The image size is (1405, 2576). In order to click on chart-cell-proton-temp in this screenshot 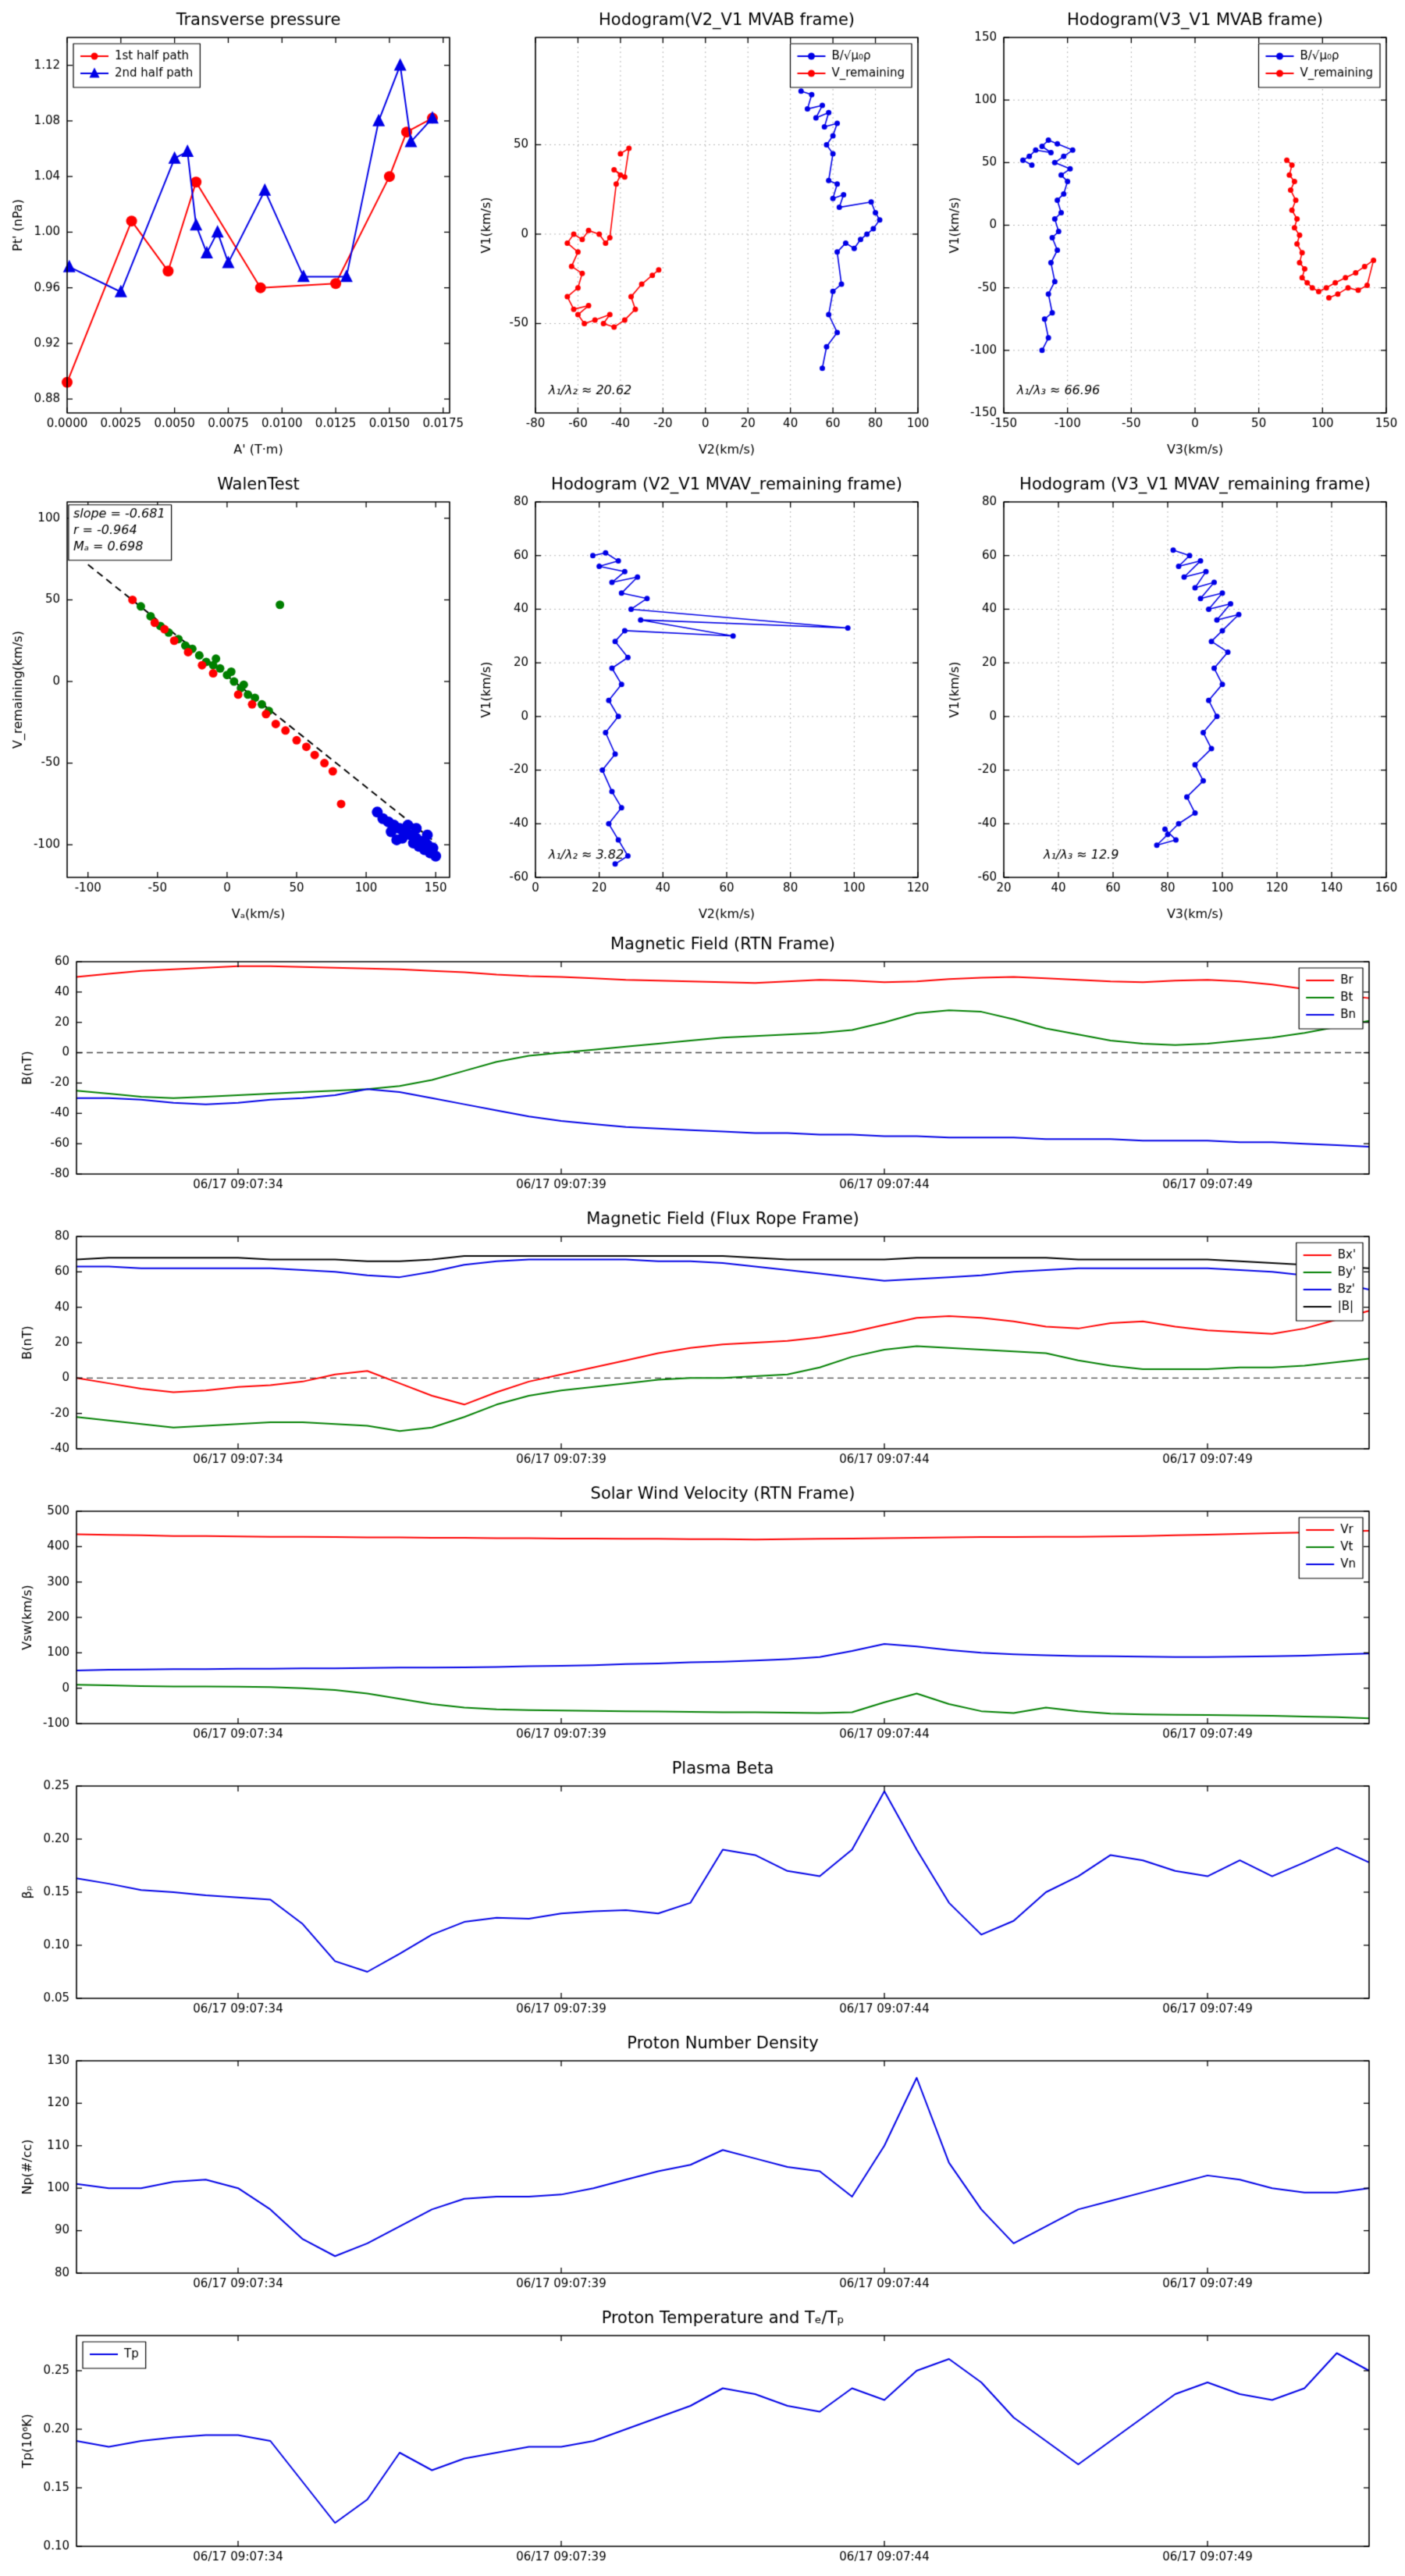, I will do `click(703, 2439)`.